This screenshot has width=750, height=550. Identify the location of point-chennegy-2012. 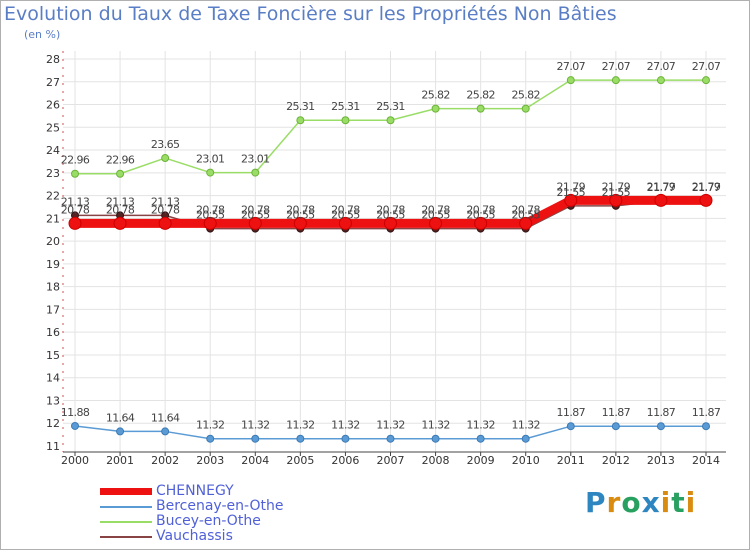
(616, 200).